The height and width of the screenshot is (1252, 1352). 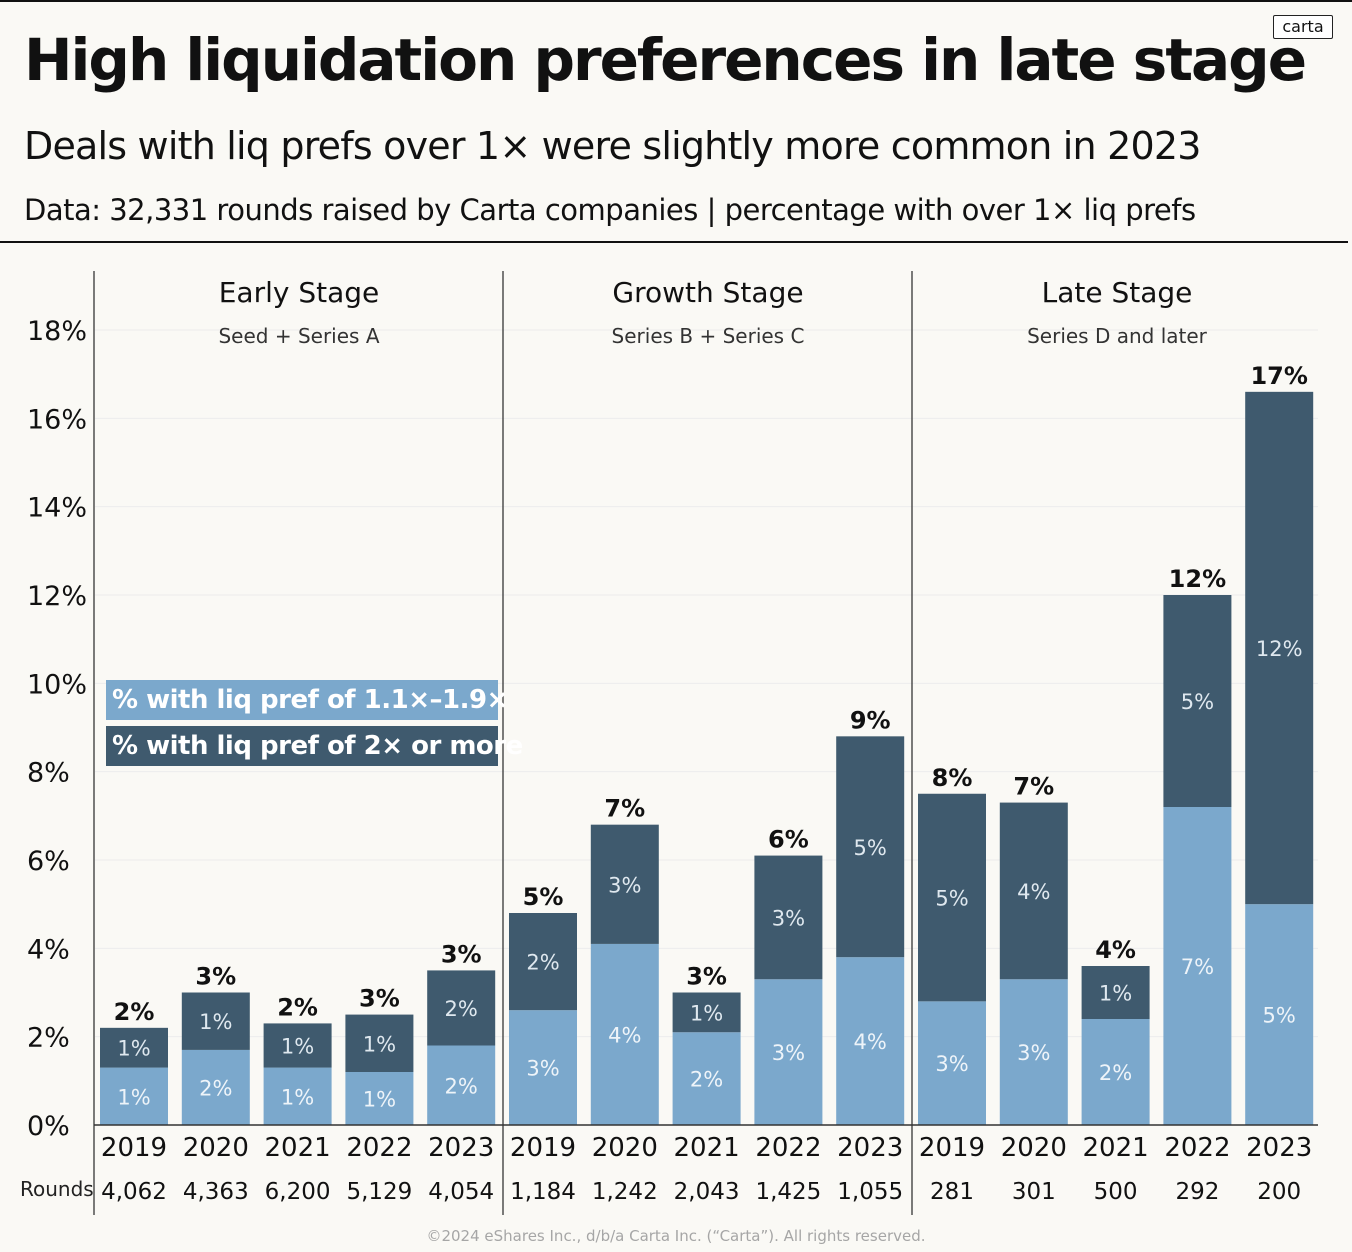 What do you see at coordinates (708, 336) in the screenshot?
I see `group-subtitle: Series B + Series C` at bounding box center [708, 336].